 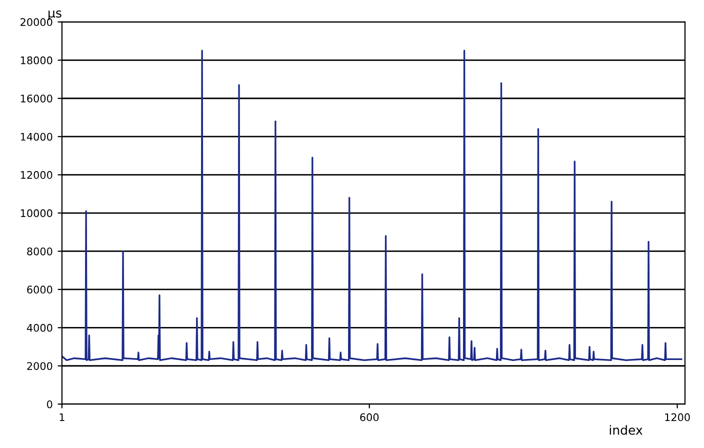 What do you see at coordinates (369, 417) in the screenshot?
I see `x-tick-label: 600` at bounding box center [369, 417].